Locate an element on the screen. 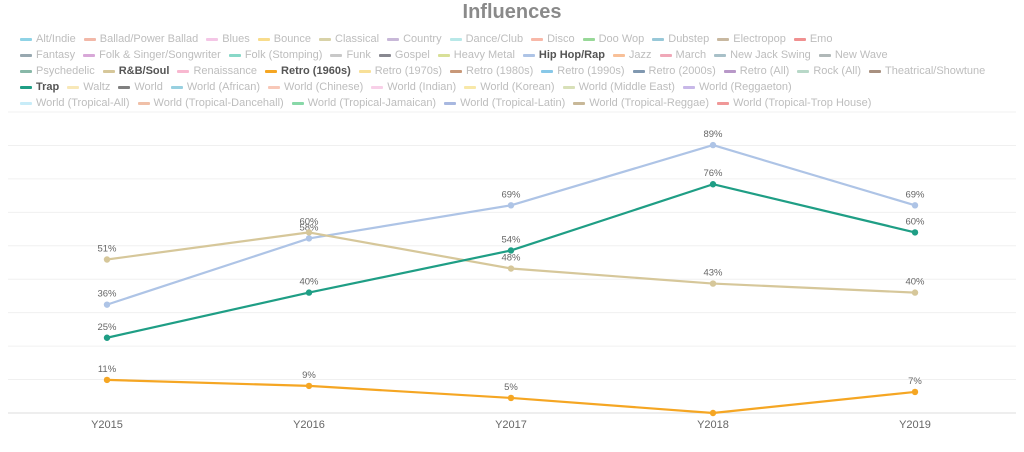 This screenshot has height=452, width=1024. legend-label: Retro (1970s) is located at coordinates (408, 71).